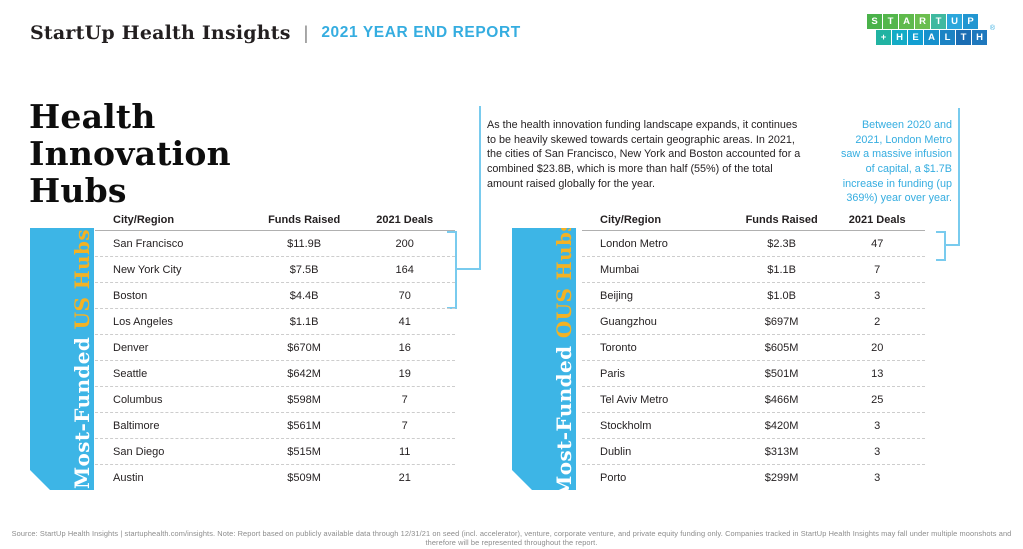 The width and height of the screenshot is (1023, 549). What do you see at coordinates (753, 321) in the screenshot?
I see `table-row: Guangzhou $697M 2` at bounding box center [753, 321].